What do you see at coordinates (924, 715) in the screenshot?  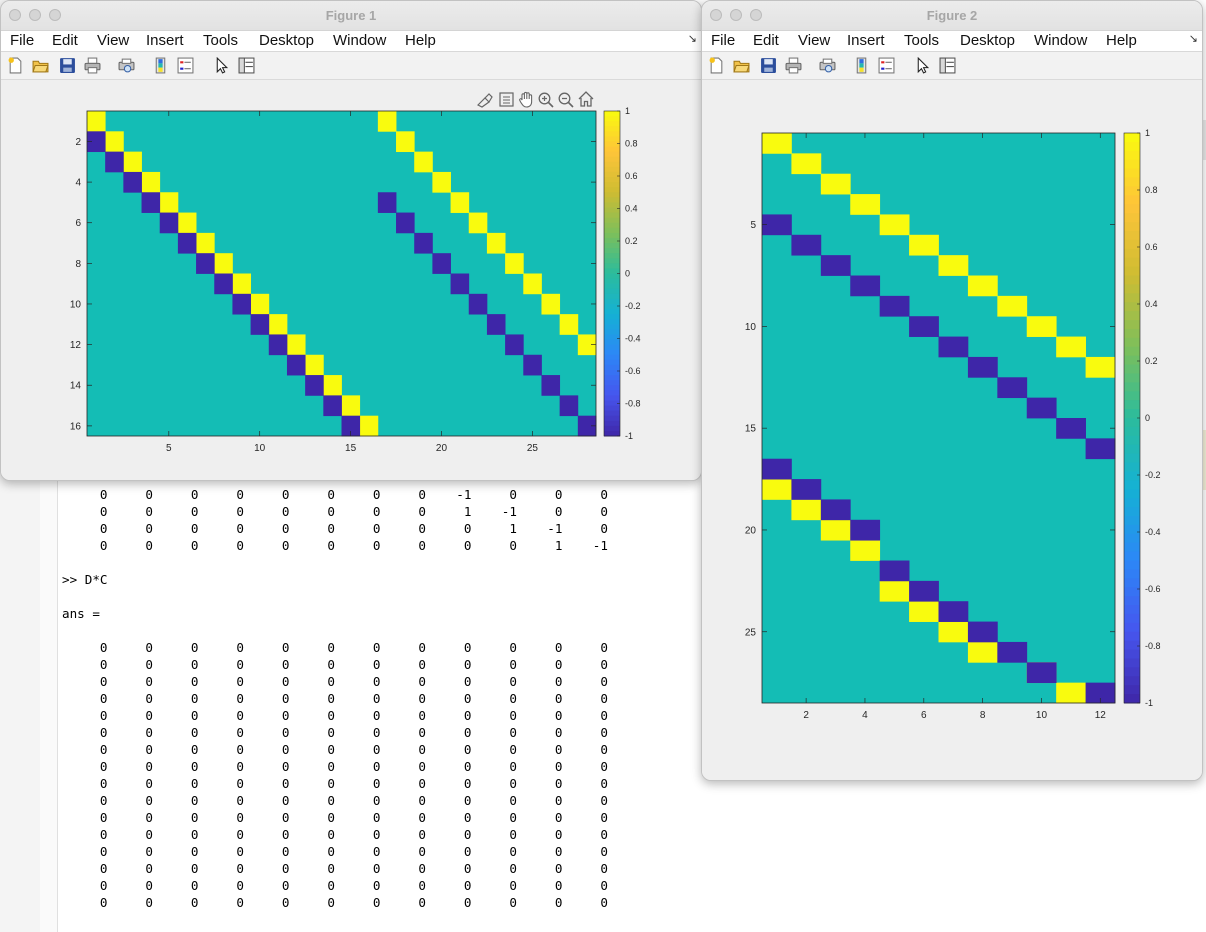 I see `x-tick-label: 6` at bounding box center [924, 715].